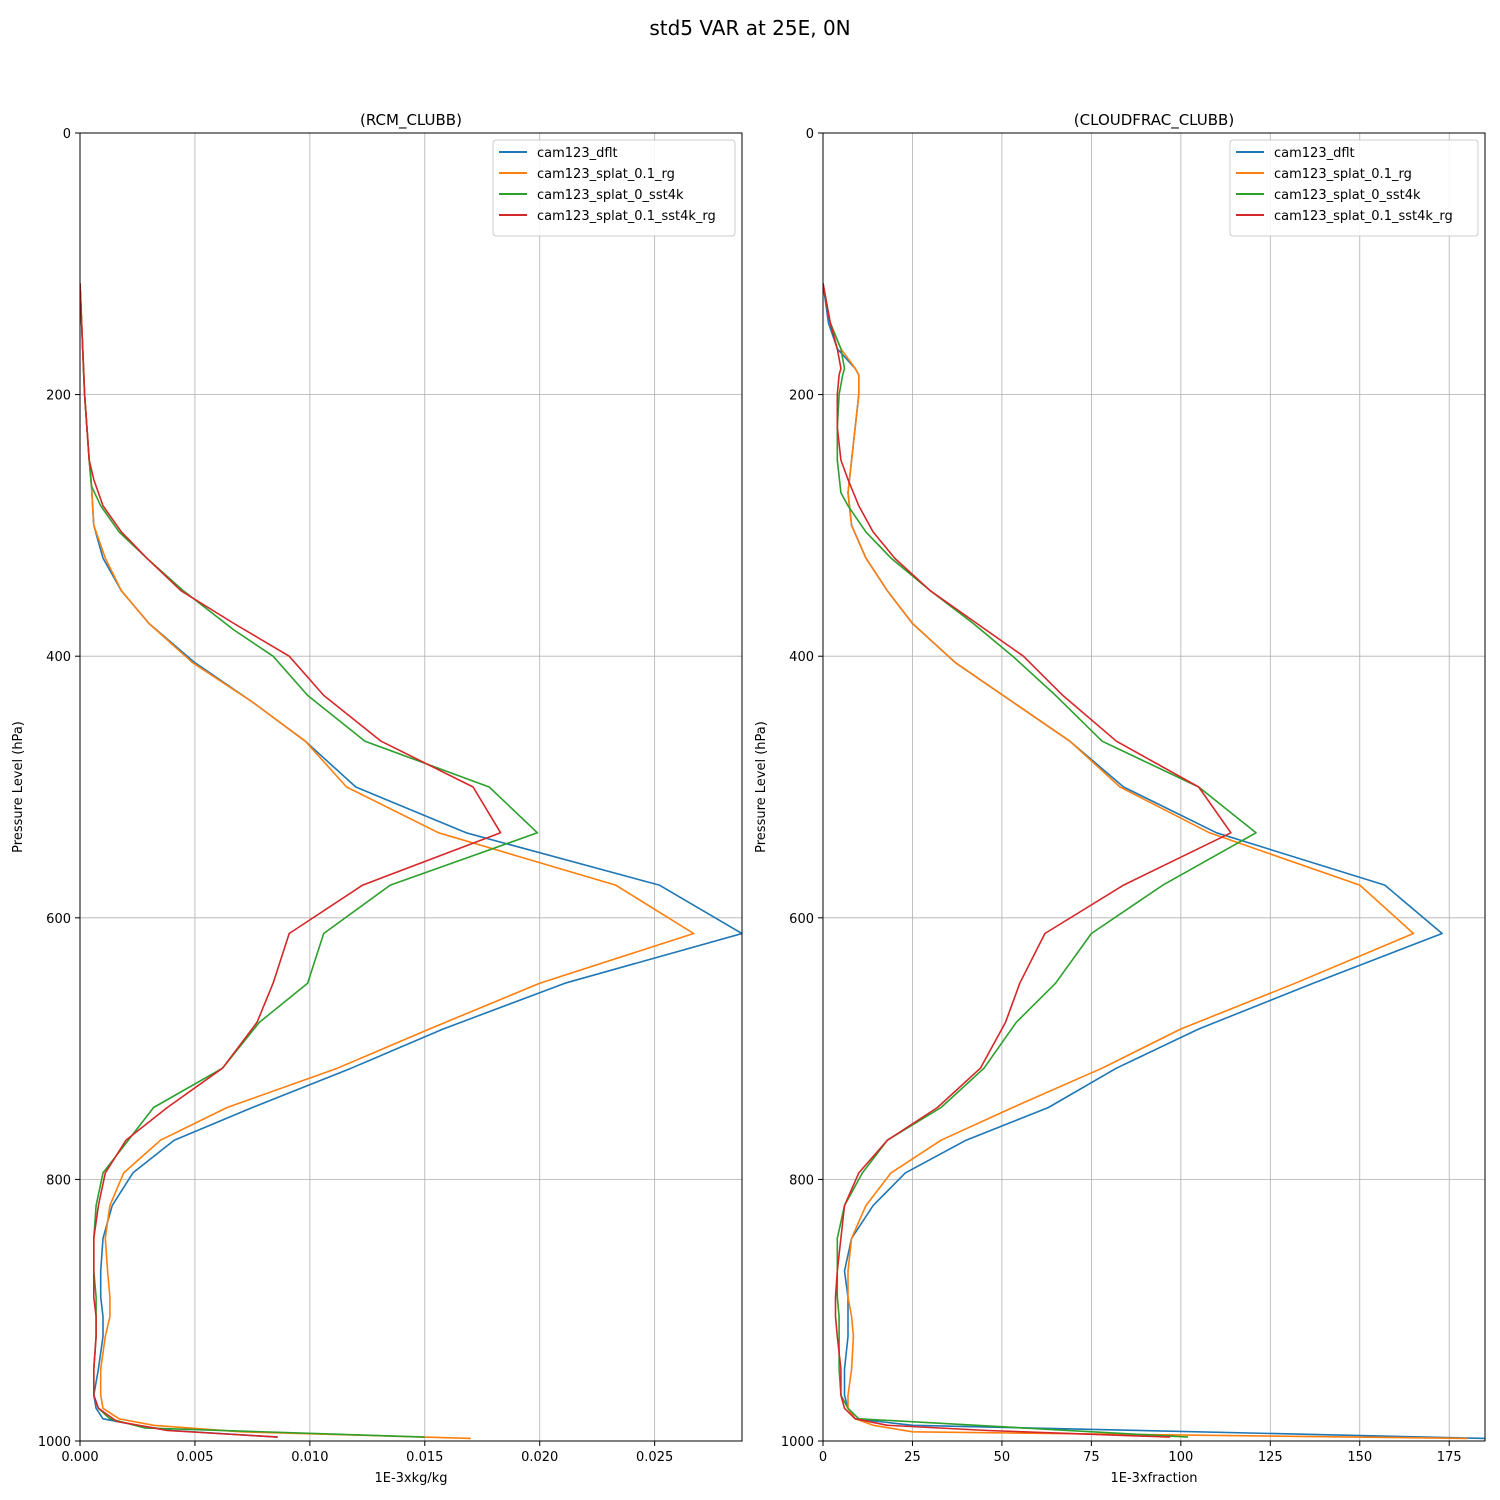  I want to click on figure-suptitle: std5 VAR at 25E, 0N, so click(750, 28).